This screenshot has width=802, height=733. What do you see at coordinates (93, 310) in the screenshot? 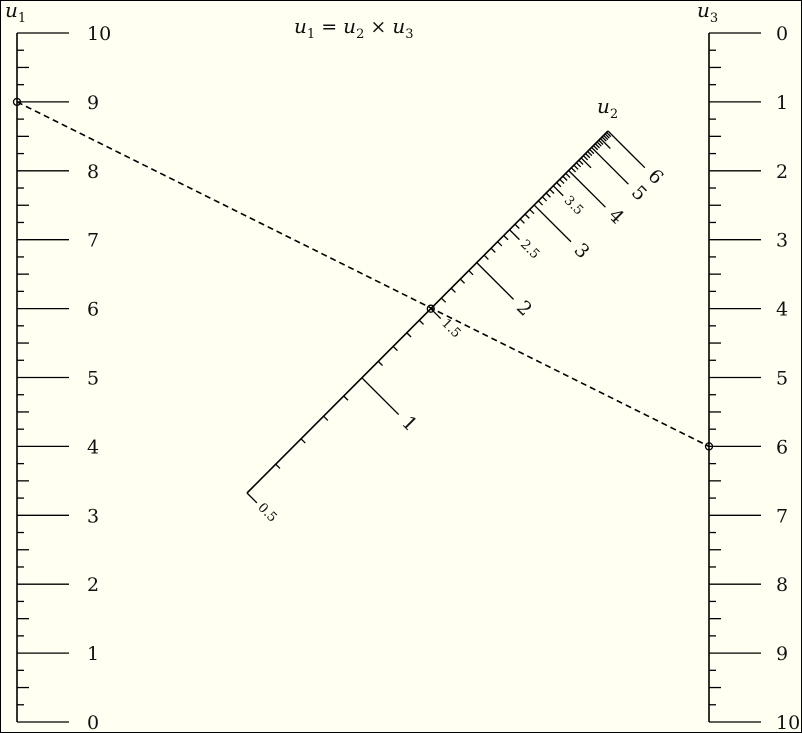
I see `u1-tick-label: 6` at bounding box center [93, 310].